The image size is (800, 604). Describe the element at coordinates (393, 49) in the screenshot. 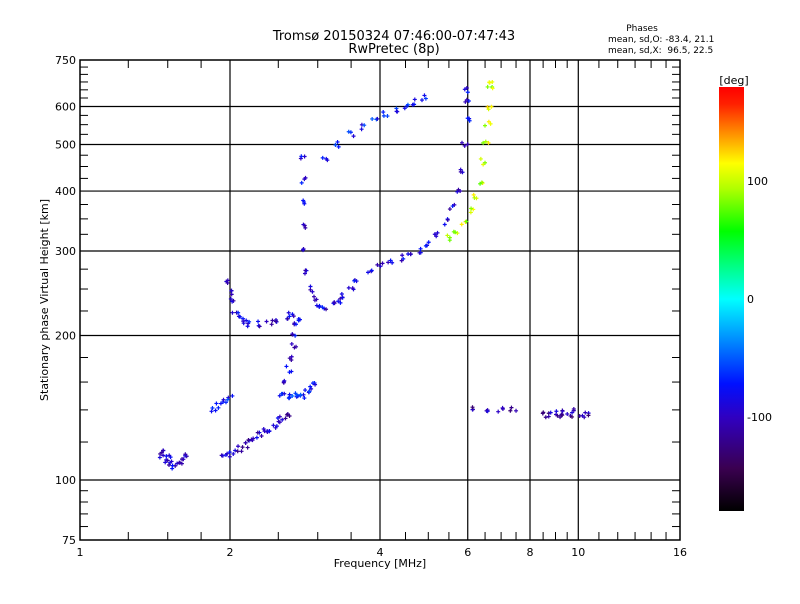

I see `chart-subtitle: RwPretec (8p)` at that location.